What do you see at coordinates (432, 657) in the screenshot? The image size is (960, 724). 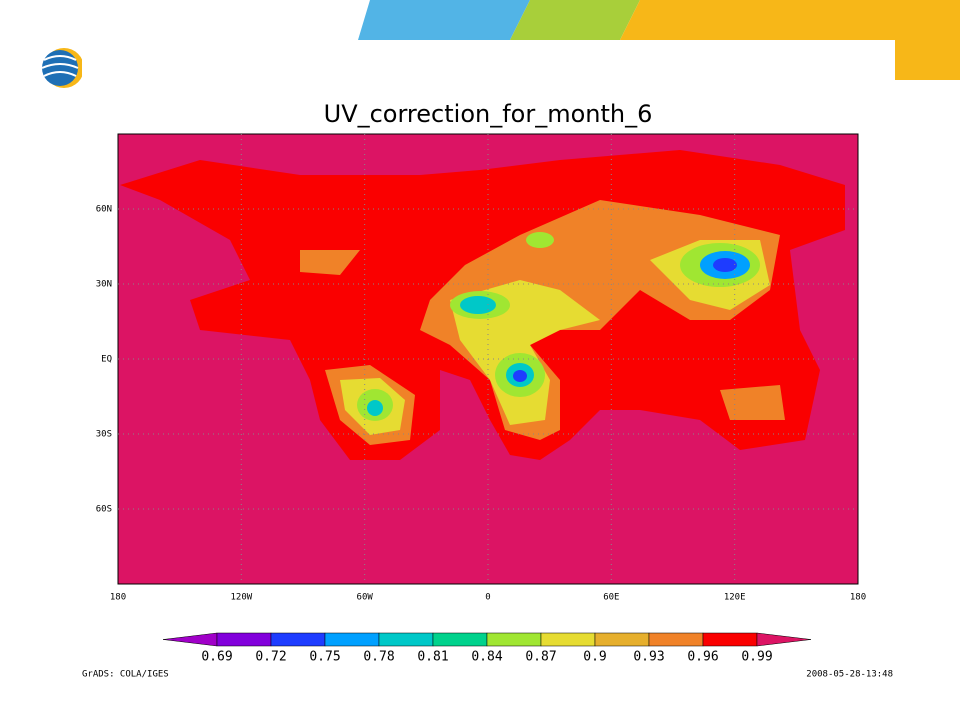 I see `colorbar-label: 0.81` at bounding box center [432, 657].